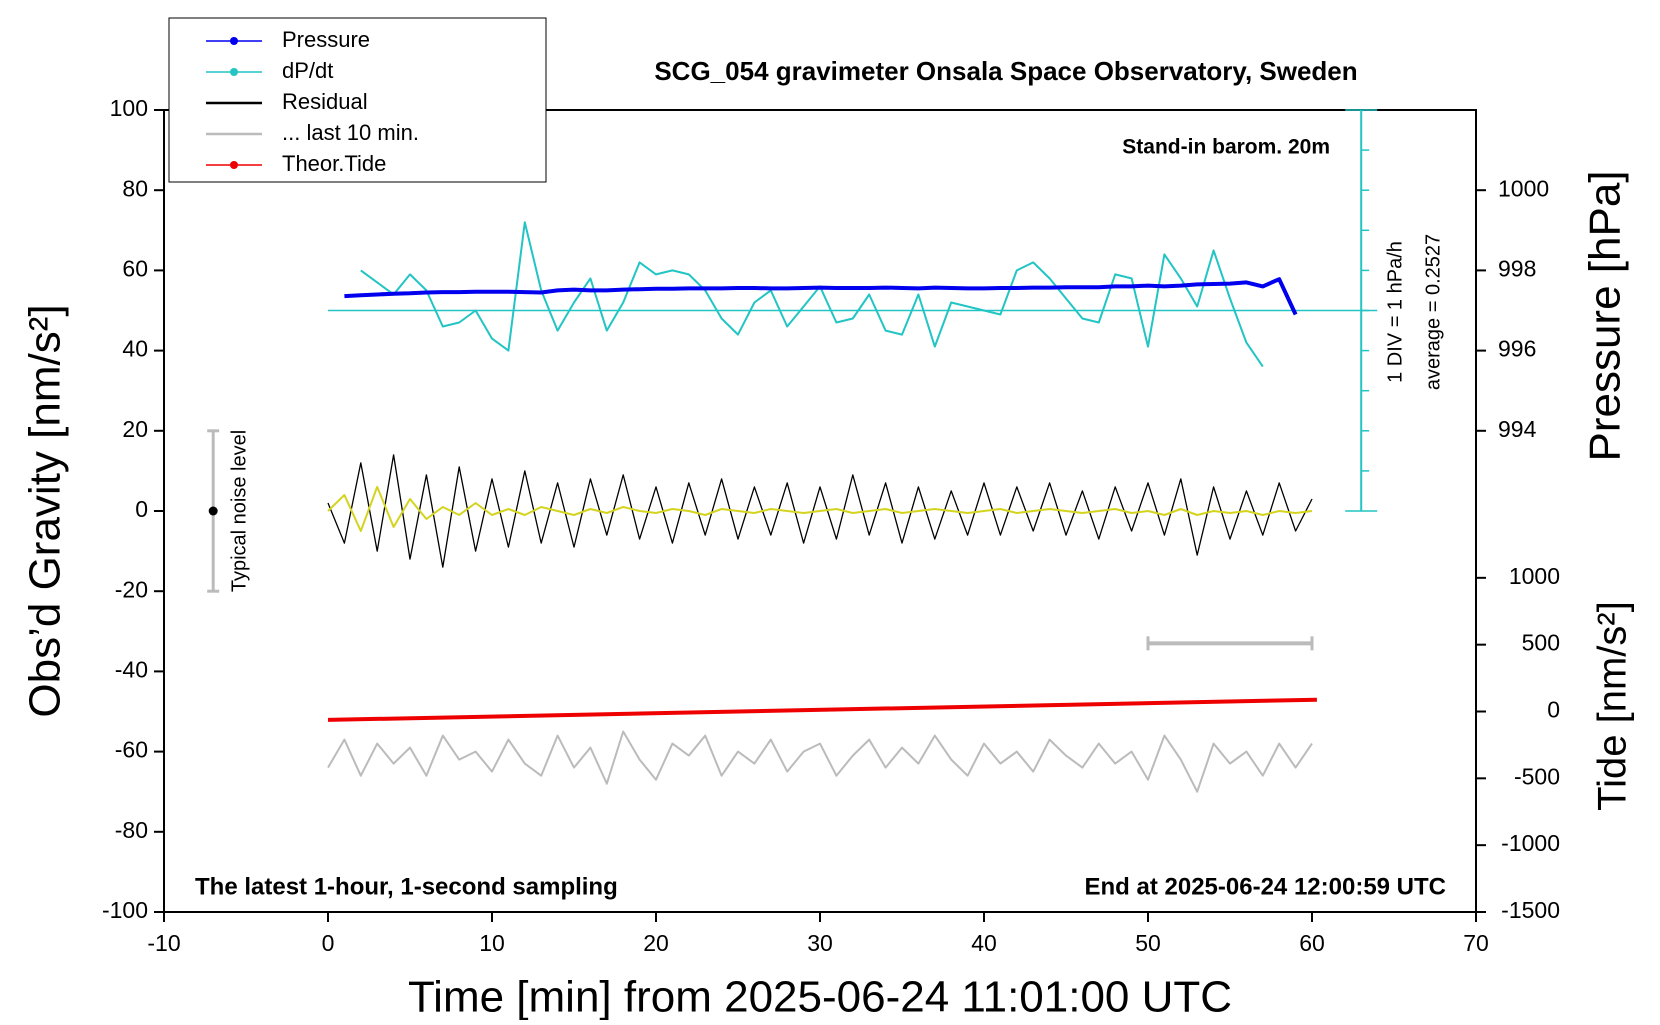  What do you see at coordinates (1476, 943) in the screenshot?
I see `x-tick-label: 70` at bounding box center [1476, 943].